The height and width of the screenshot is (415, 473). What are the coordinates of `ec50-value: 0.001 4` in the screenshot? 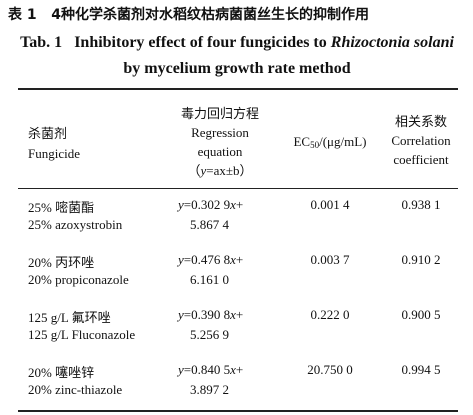 It's located at (330, 204).